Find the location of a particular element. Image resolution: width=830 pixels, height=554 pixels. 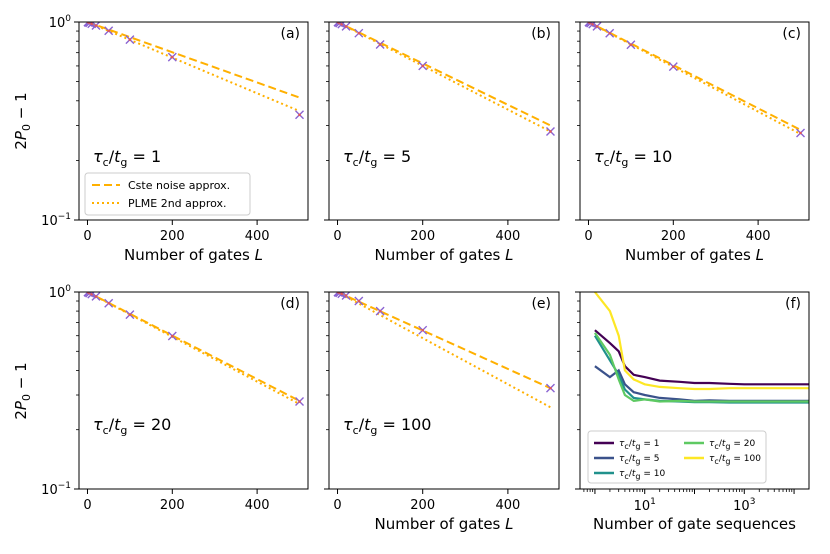

y-axis-label-top-row: 2P0 − 1 is located at coordinates (22, 120).